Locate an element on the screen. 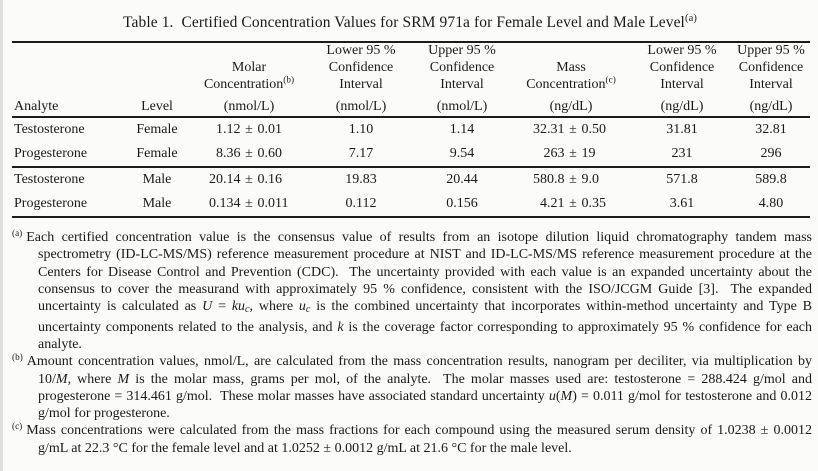 The height and width of the screenshot is (471, 818). cell-mass-lower-ci: 31.81 is located at coordinates (682, 130).